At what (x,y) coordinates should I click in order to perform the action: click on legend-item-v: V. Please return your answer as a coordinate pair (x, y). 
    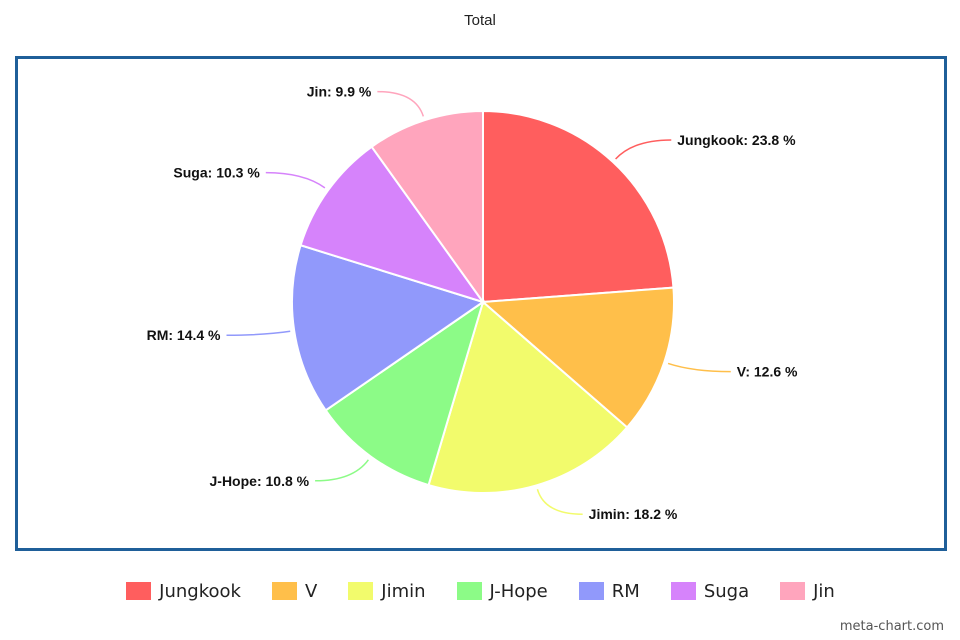
    Looking at the image, I should click on (294, 591).